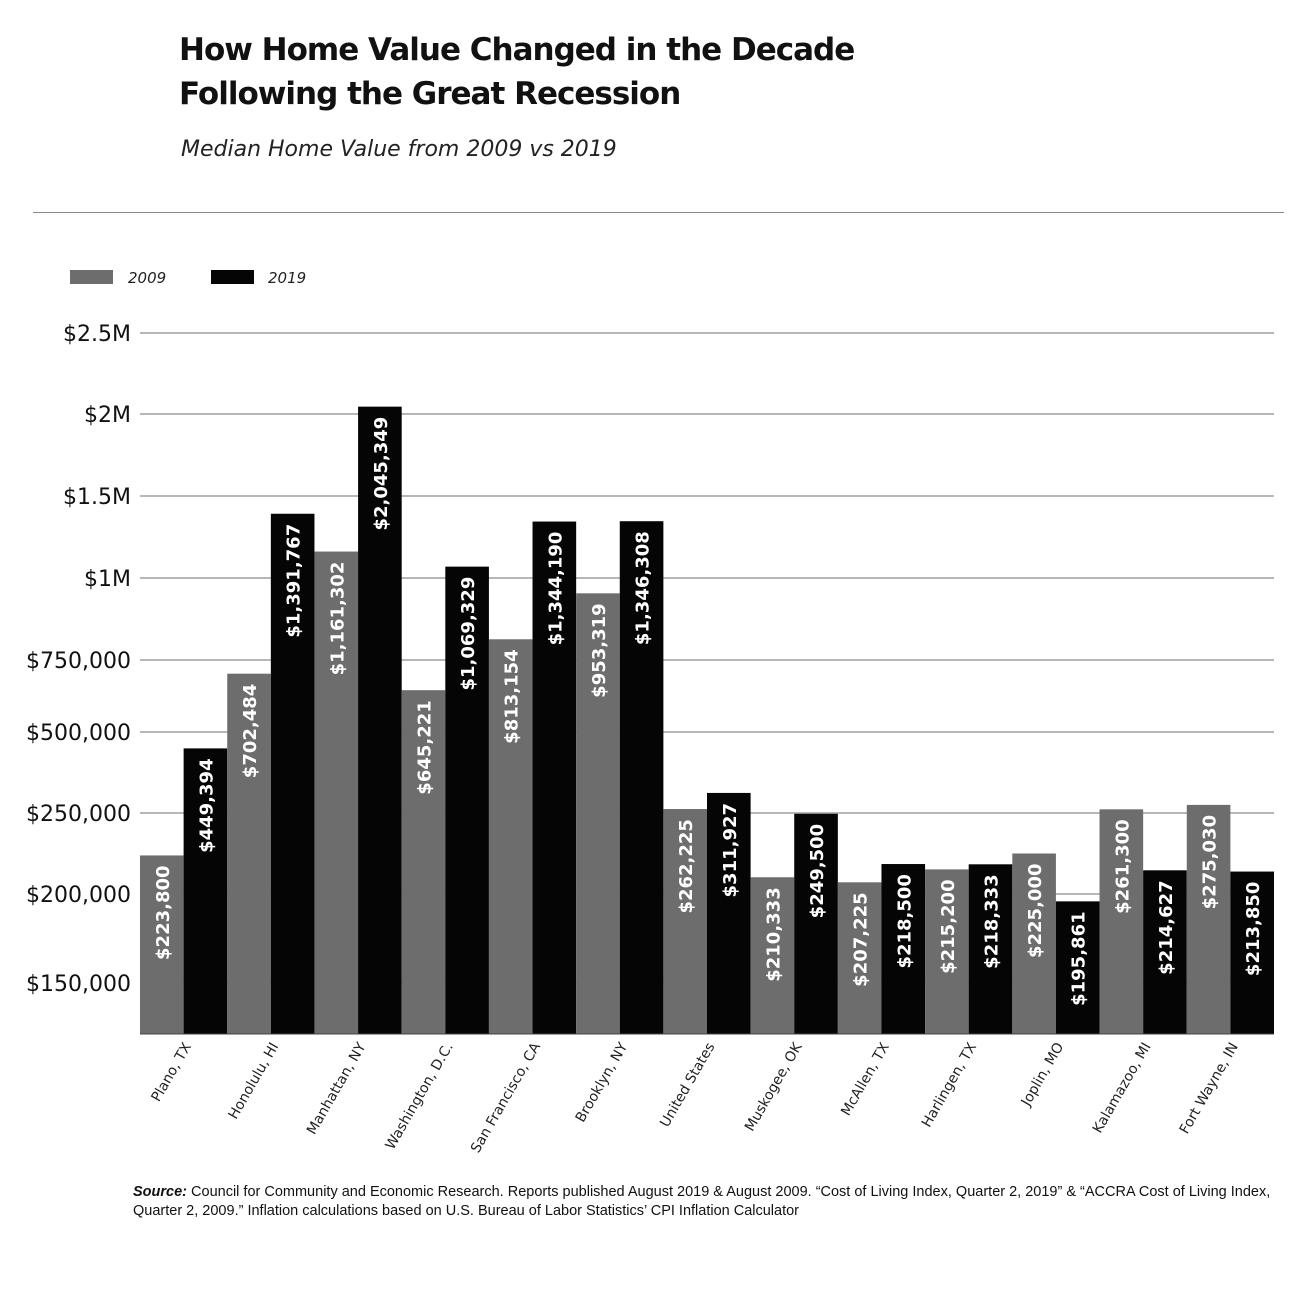  I want to click on bar-value-label: $813,154, so click(512, 696).